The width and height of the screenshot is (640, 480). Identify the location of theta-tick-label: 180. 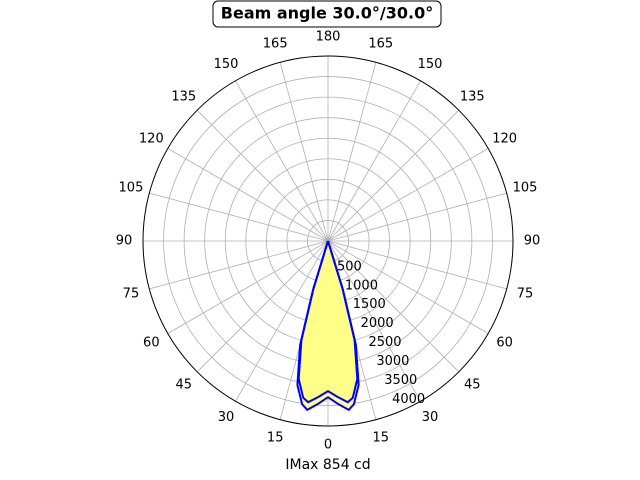
(328, 37).